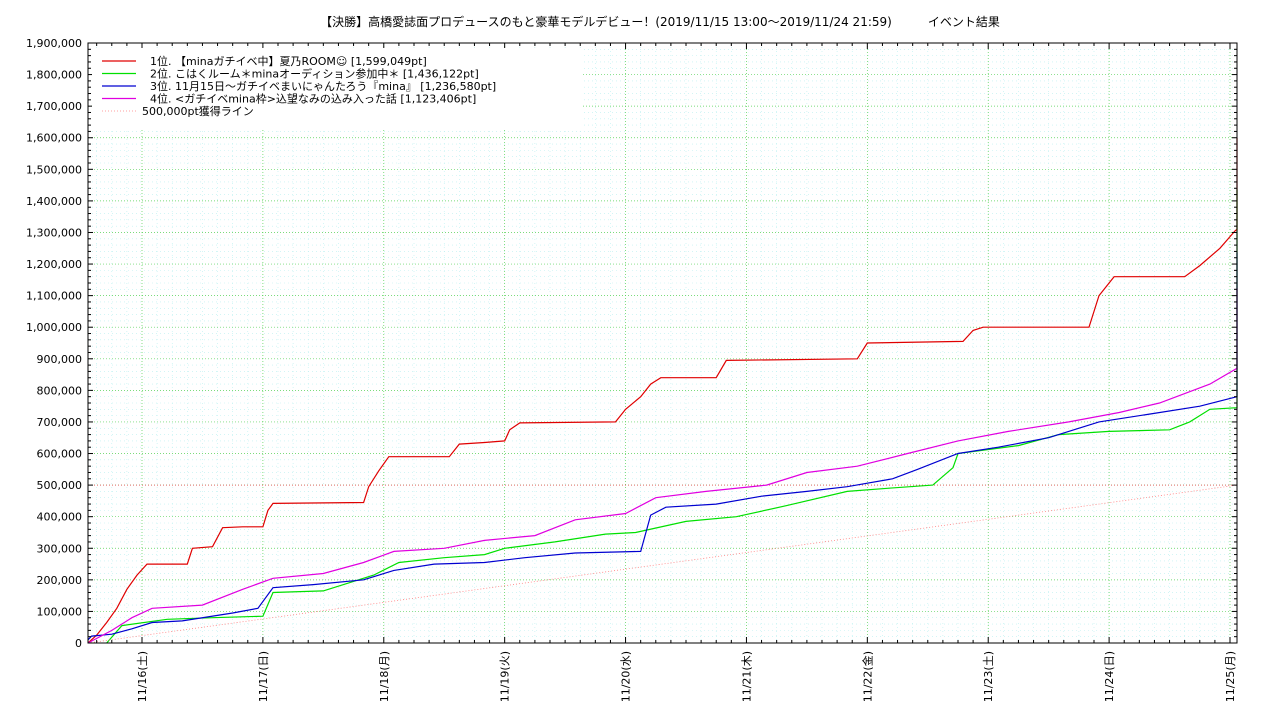 The height and width of the screenshot is (720, 1280). What do you see at coordinates (988, 676) in the screenshot?
I see `x-tick-label: 11/23(土)` at bounding box center [988, 676].